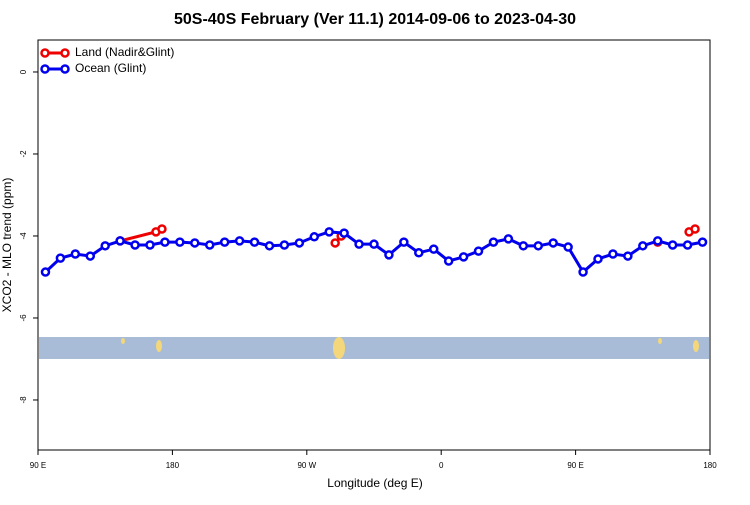 This screenshot has width=750, height=505. I want to click on y-tick-label: 0, so click(23, 71).